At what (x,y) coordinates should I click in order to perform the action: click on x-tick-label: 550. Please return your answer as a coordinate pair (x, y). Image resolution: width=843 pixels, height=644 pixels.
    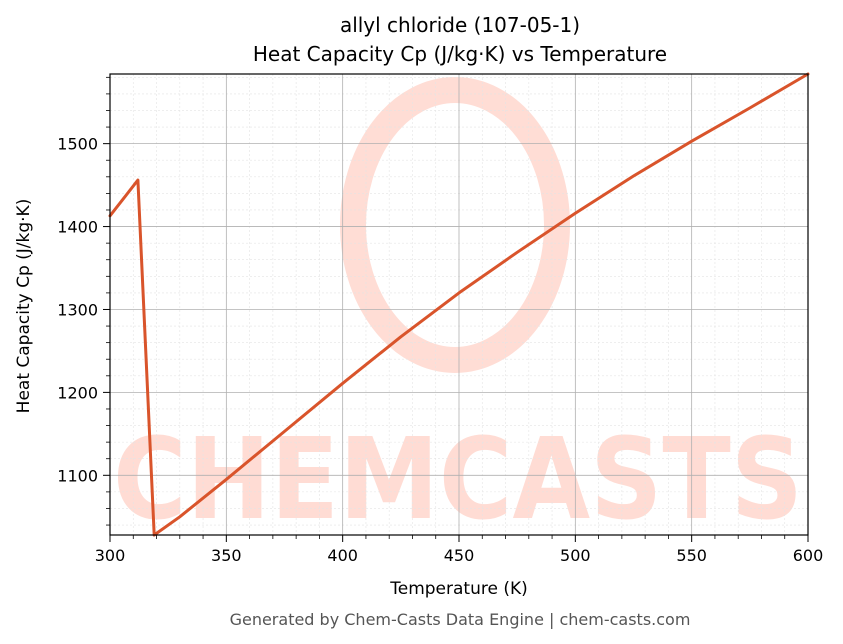
    Looking at the image, I should click on (691, 555).